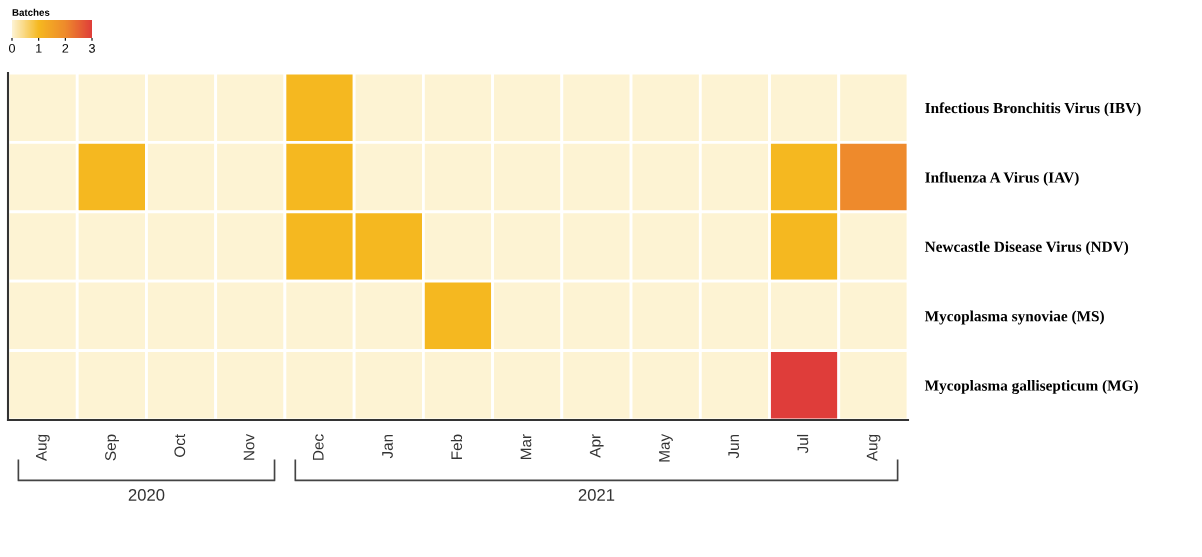 Image resolution: width=1202 pixels, height=557 pixels. I want to click on text: 2020, so click(146, 495).